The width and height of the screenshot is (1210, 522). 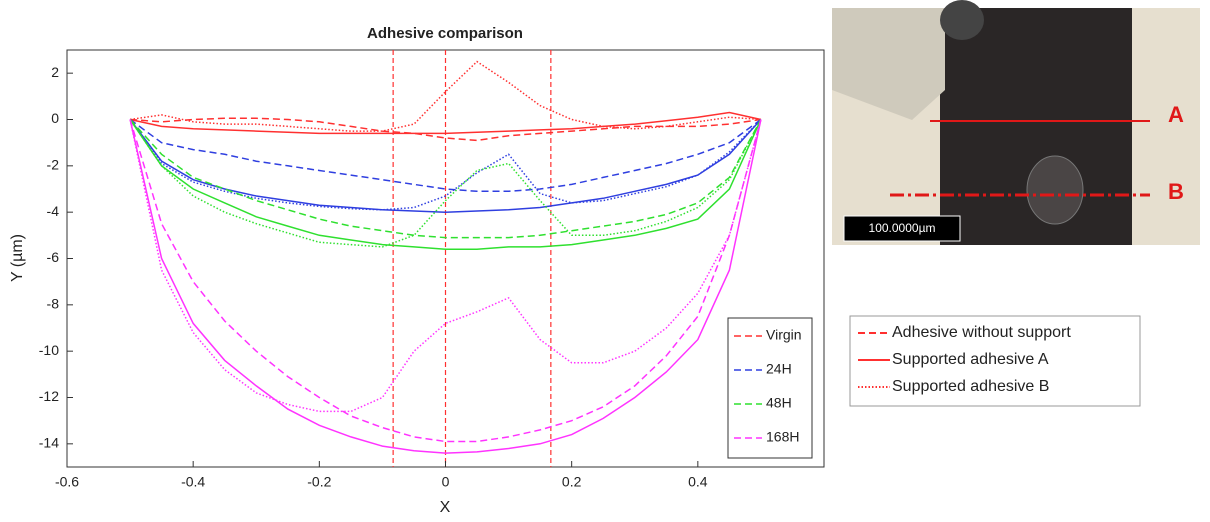 I want to click on y-axis-label: Y (µm), so click(x=17, y=258).